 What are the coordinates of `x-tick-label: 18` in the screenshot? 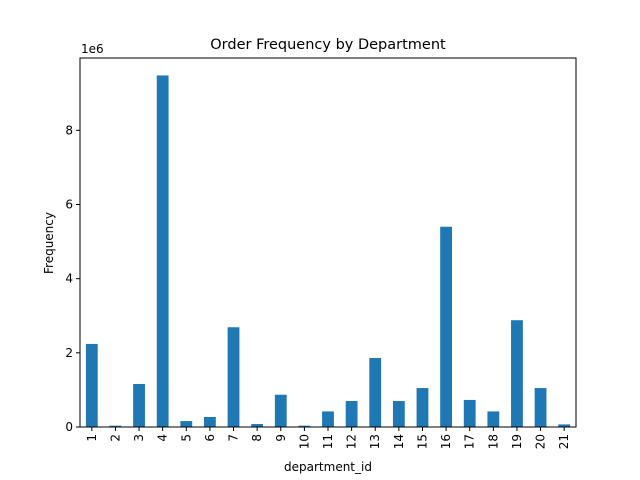 It's located at (493, 441).